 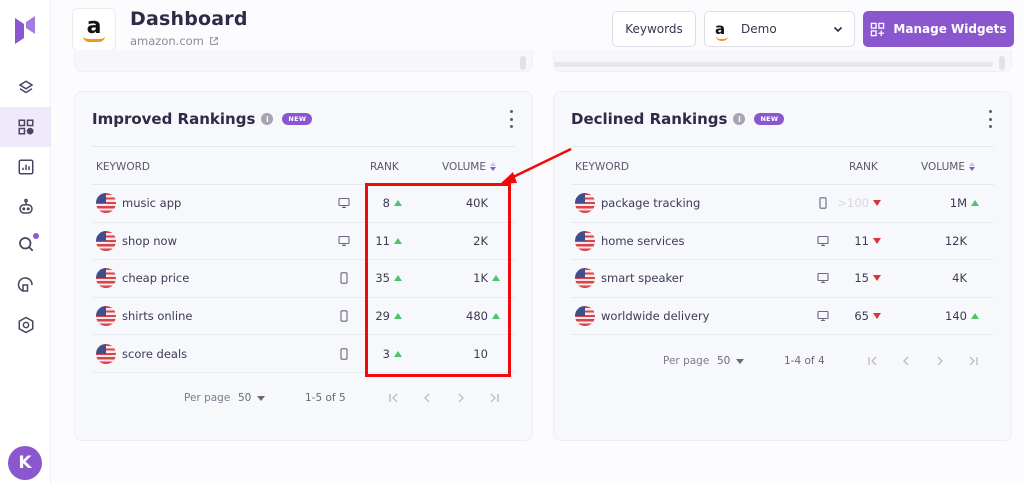 What do you see at coordinates (940, 316) in the screenshot?
I see `volume-cell: 140` at bounding box center [940, 316].